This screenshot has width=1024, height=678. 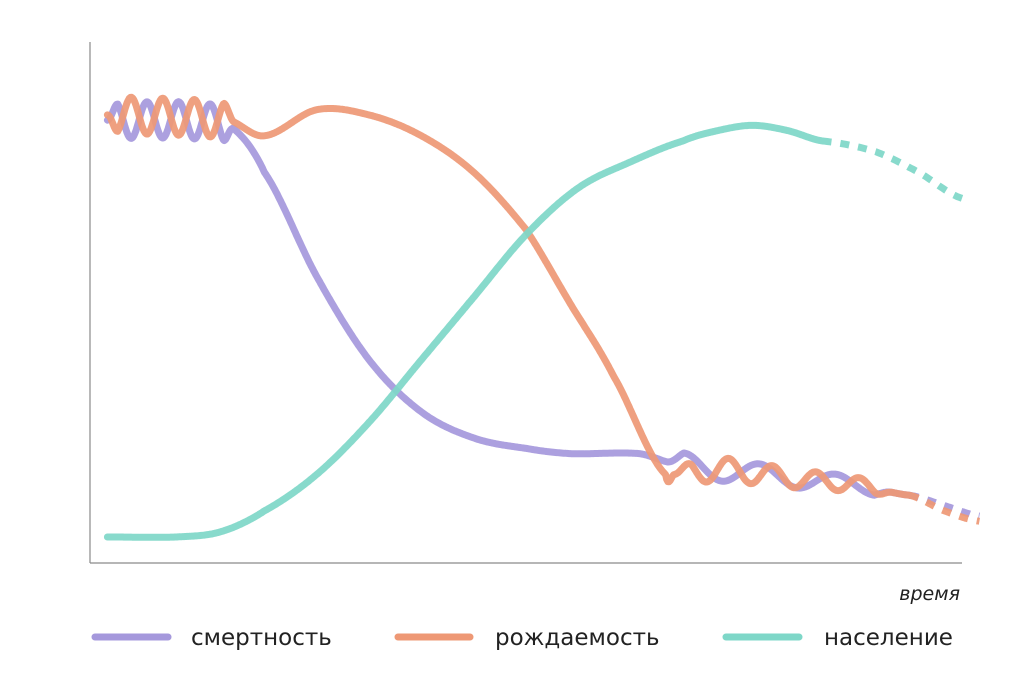 I want to click on legend-item-mortality: смертность, so click(x=211, y=638).